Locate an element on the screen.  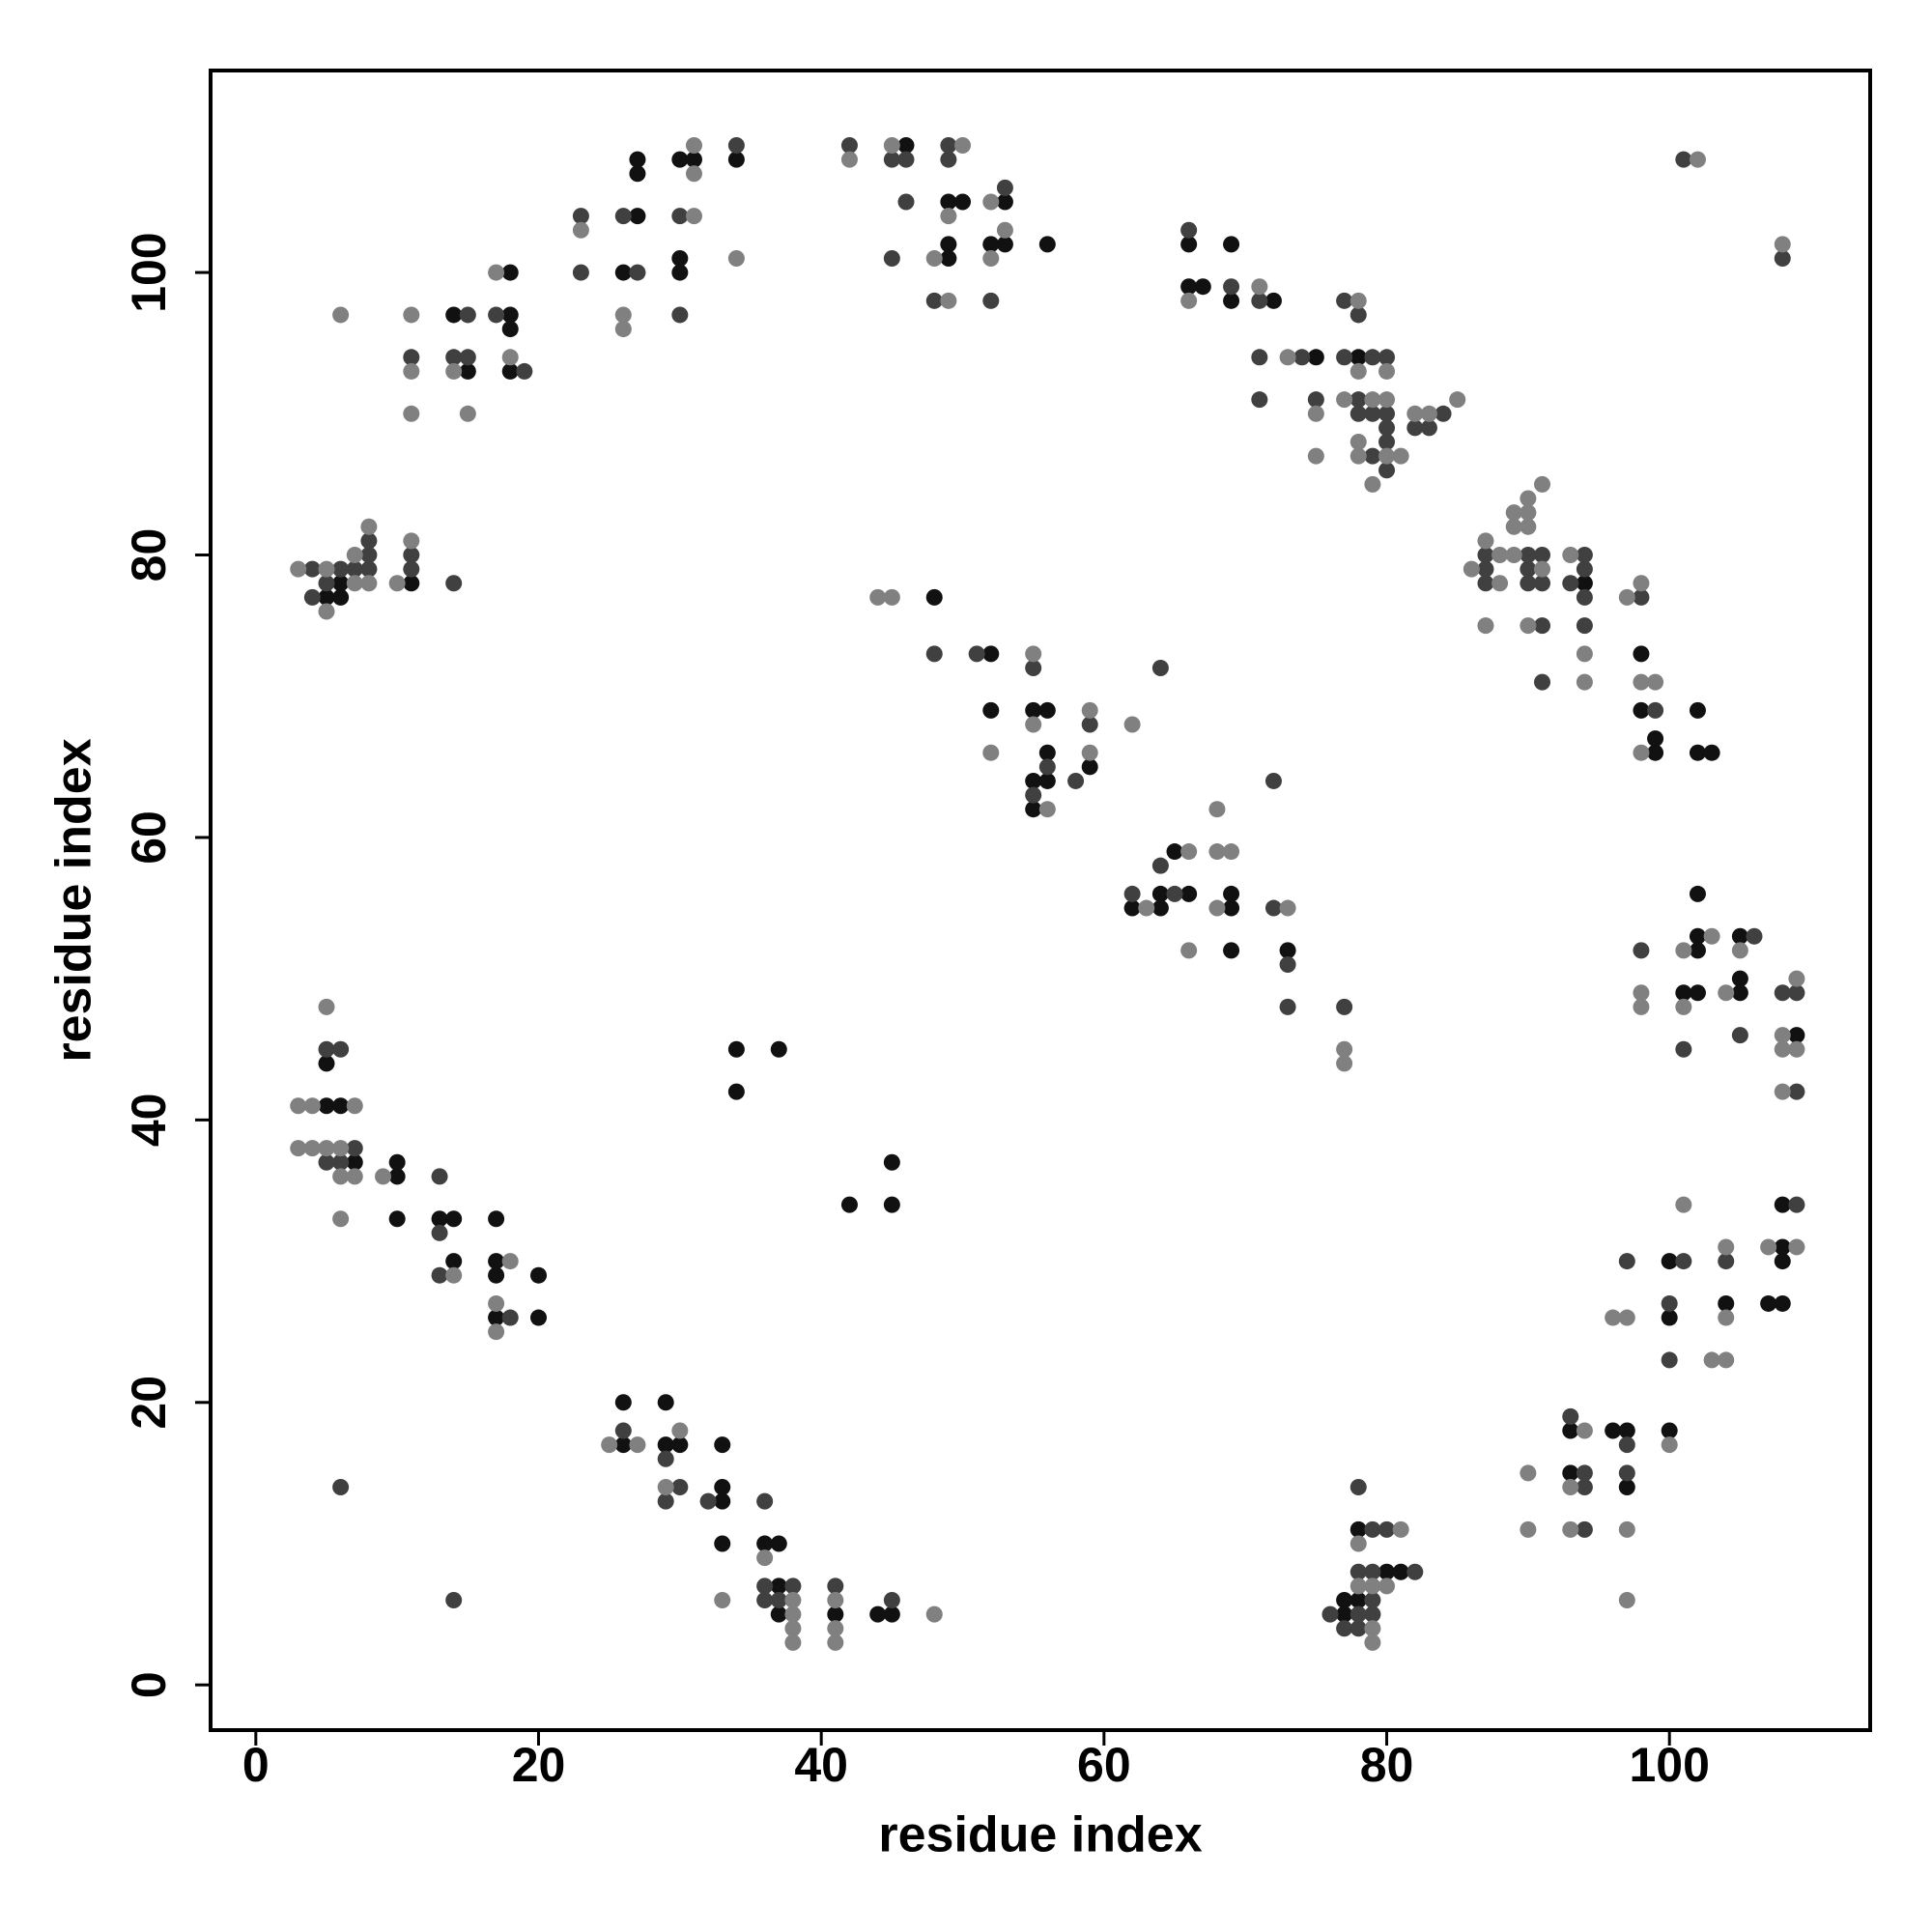
y-tick-label: 100 is located at coordinates (149, 272).